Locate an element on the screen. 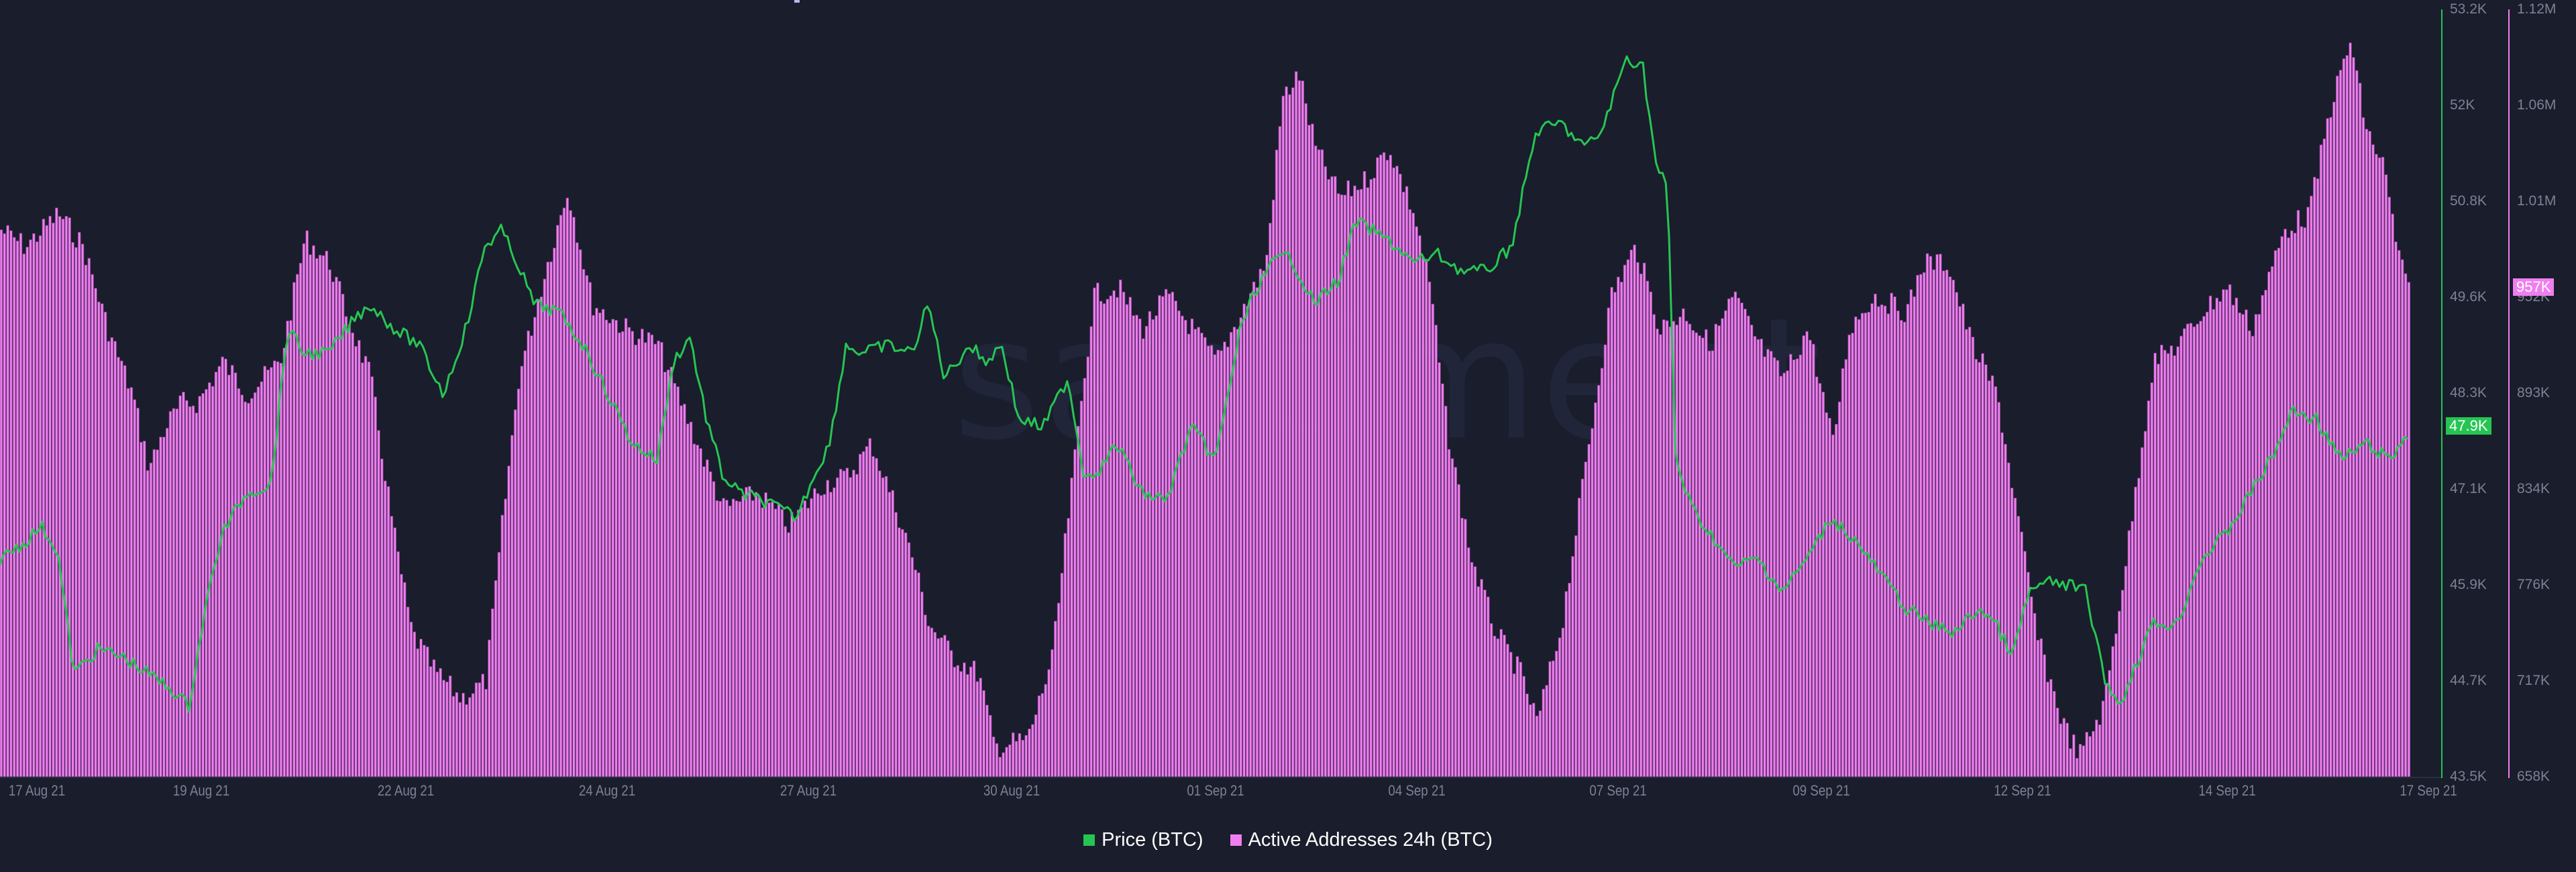  price-tick-label: 48.3K is located at coordinates (2468, 392).